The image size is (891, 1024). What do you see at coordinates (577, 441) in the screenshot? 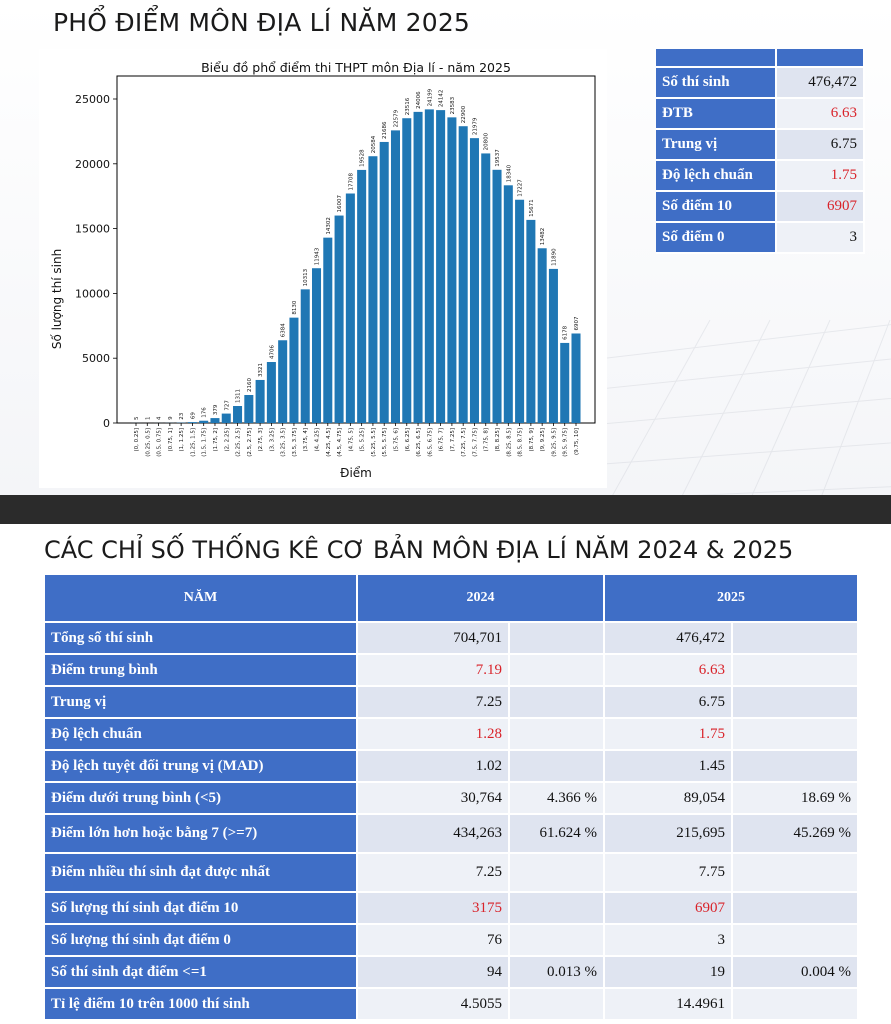
I see `x-tick-label: (9.75, 10]` at bounding box center [577, 441].